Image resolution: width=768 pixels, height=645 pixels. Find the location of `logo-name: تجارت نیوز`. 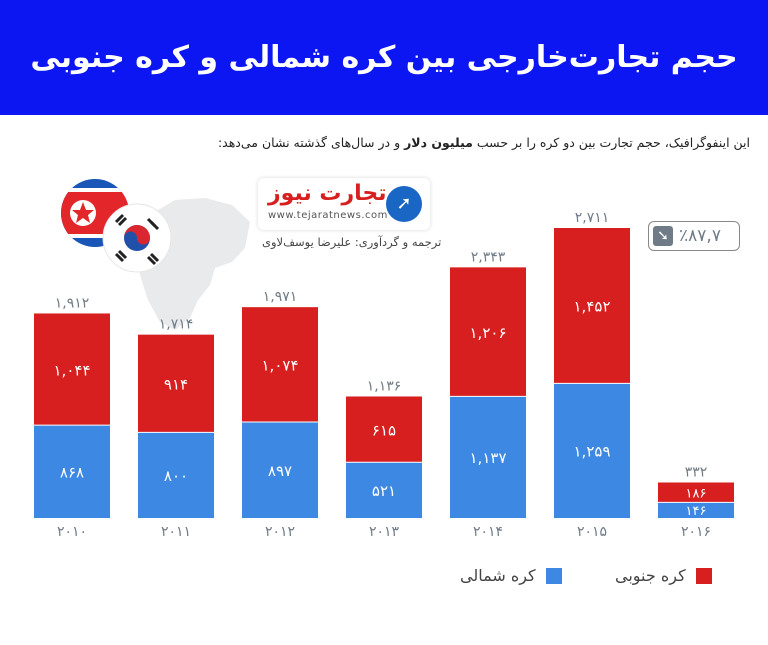

logo-name: تجارت نیوز is located at coordinates (327, 193).